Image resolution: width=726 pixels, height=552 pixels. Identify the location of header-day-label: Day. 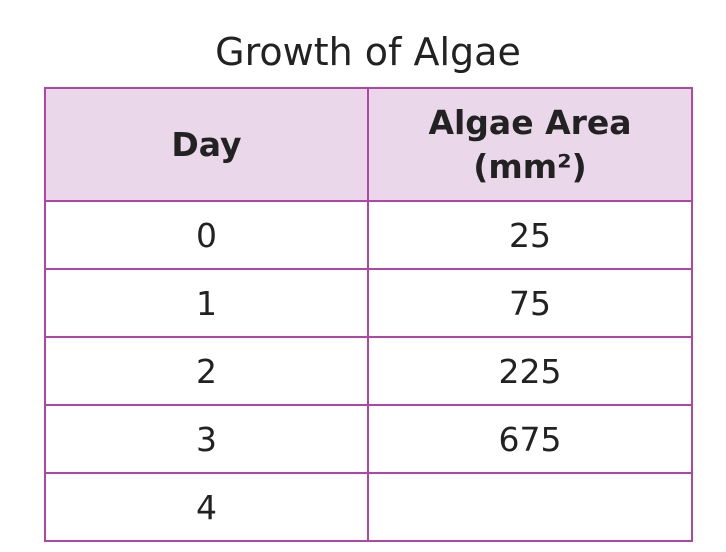
(206, 144).